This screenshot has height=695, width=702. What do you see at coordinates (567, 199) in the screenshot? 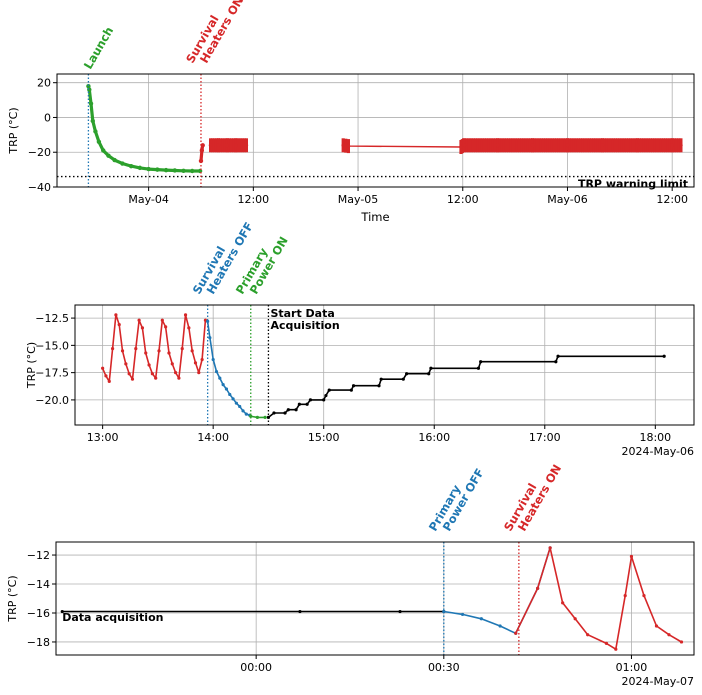
I see `x-tick-label: May-06` at bounding box center [567, 199].